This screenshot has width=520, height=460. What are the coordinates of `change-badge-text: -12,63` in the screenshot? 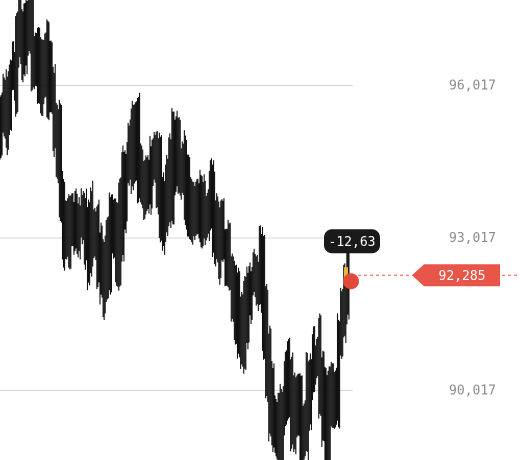 It's located at (352, 242).